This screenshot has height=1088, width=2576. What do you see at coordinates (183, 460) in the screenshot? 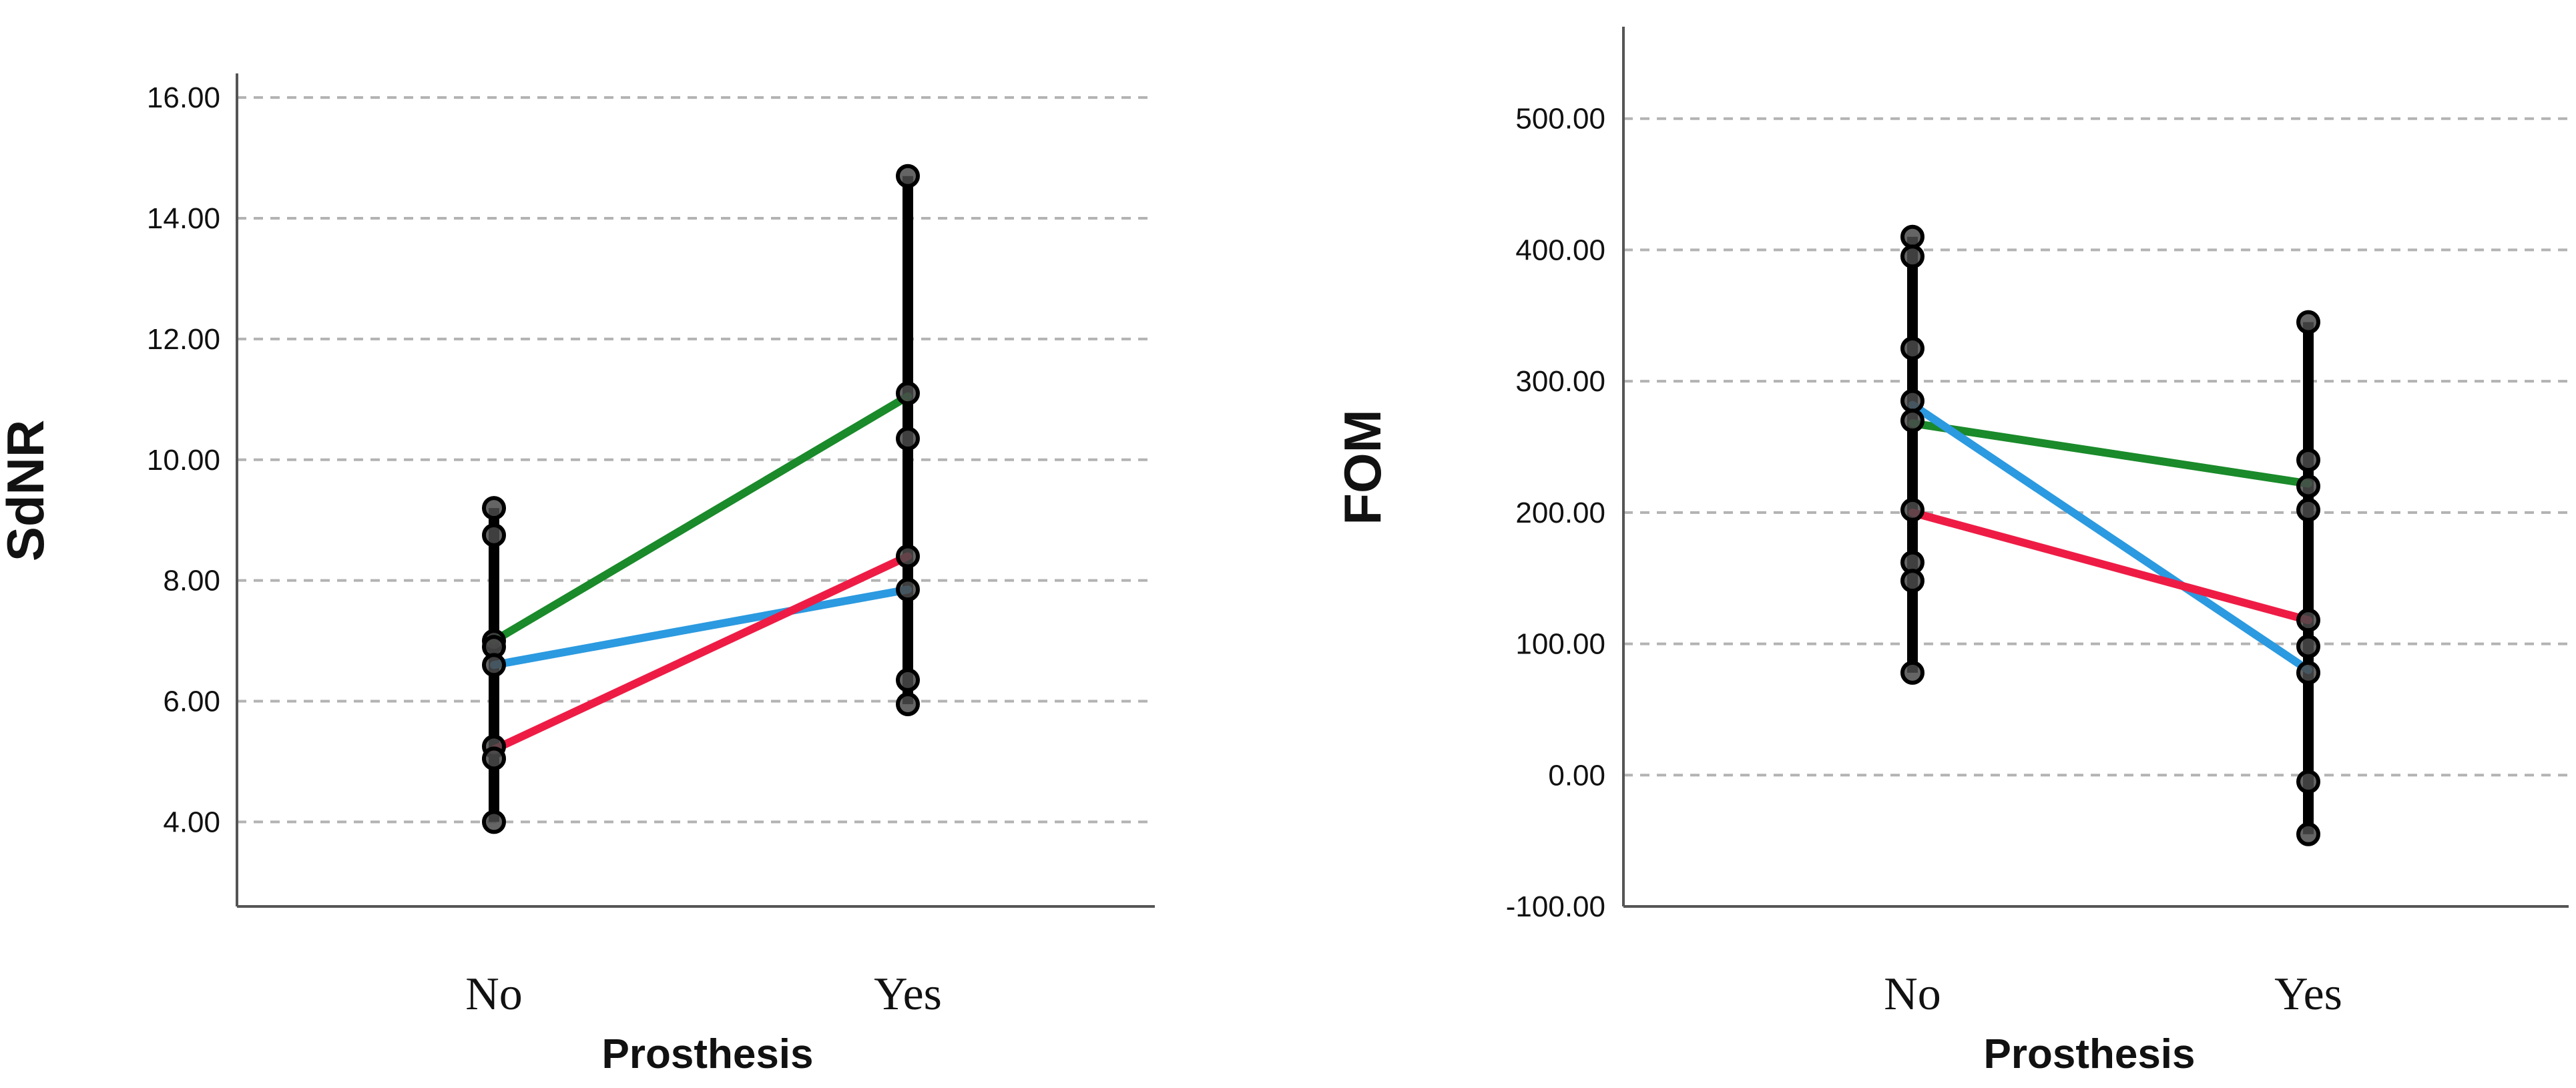
I see `y-tick-label: 10.00` at bounding box center [183, 460].